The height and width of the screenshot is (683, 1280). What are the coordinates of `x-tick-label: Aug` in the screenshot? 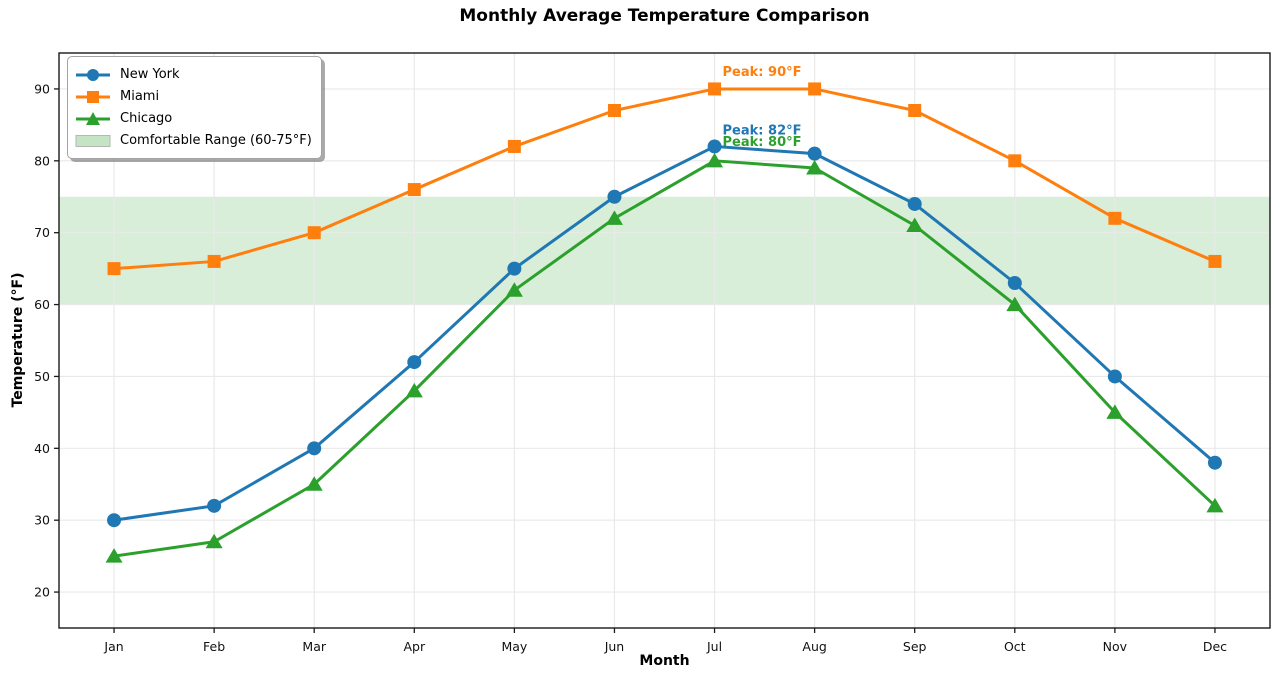 It's located at (814, 646).